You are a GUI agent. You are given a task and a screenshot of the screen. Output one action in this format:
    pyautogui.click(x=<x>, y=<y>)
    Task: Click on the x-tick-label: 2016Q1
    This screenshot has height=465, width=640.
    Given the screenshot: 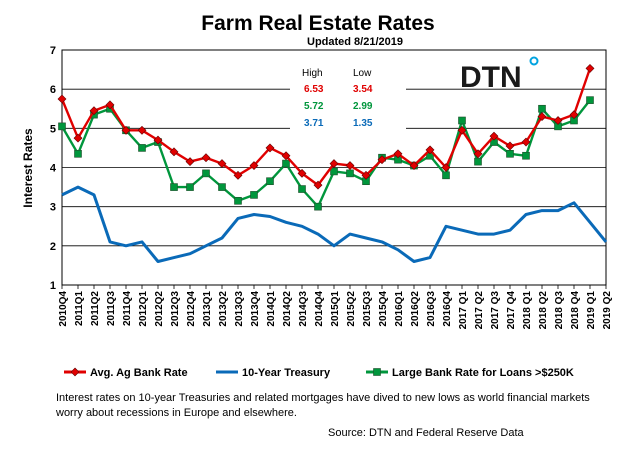 What is the action you would take?
    pyautogui.click(x=399, y=309)
    